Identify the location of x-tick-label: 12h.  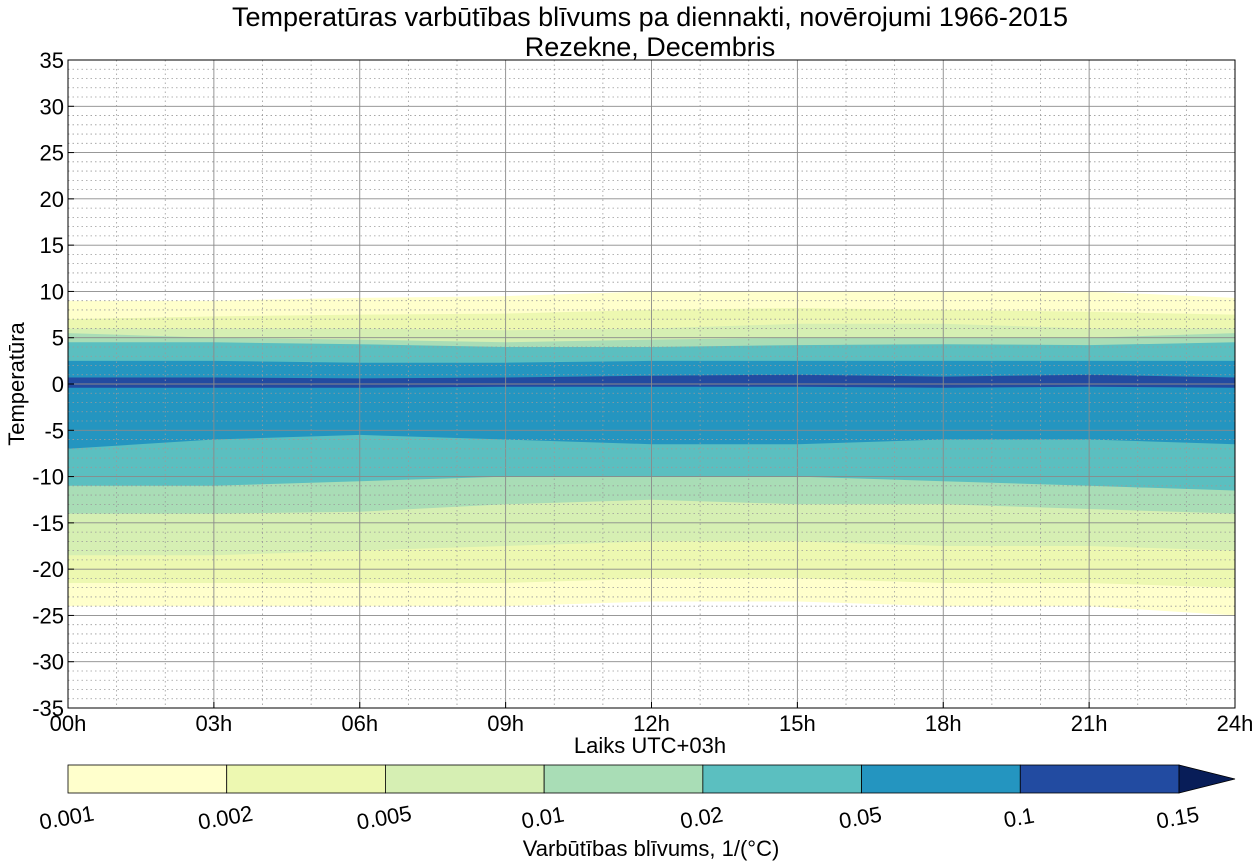
(651, 723).